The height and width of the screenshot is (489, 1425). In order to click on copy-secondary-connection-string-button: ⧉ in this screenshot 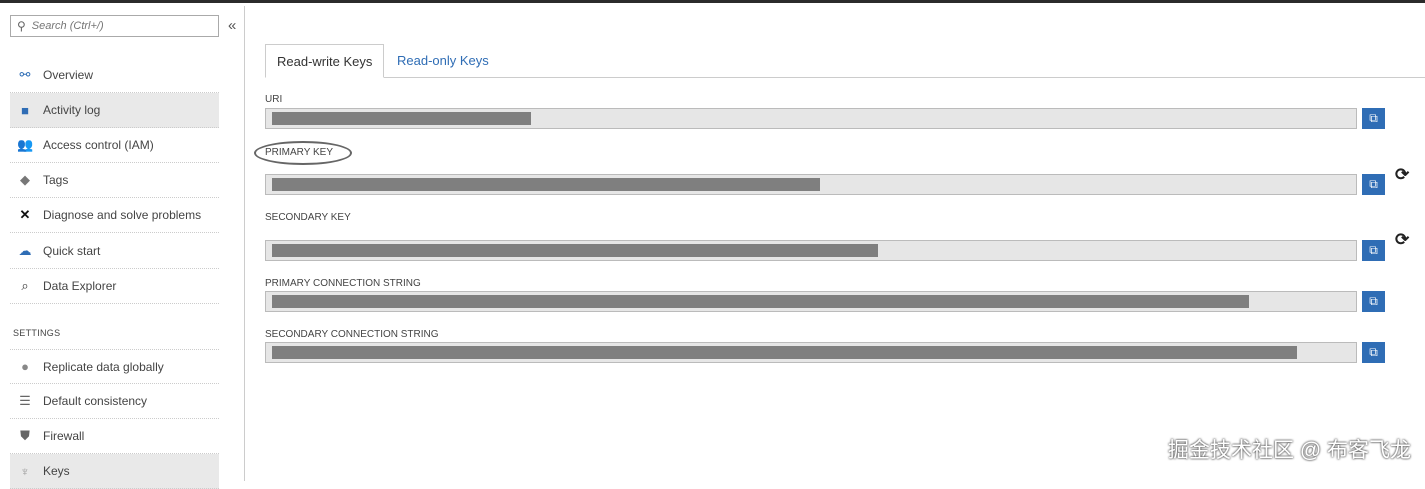, I will do `click(1373, 352)`.